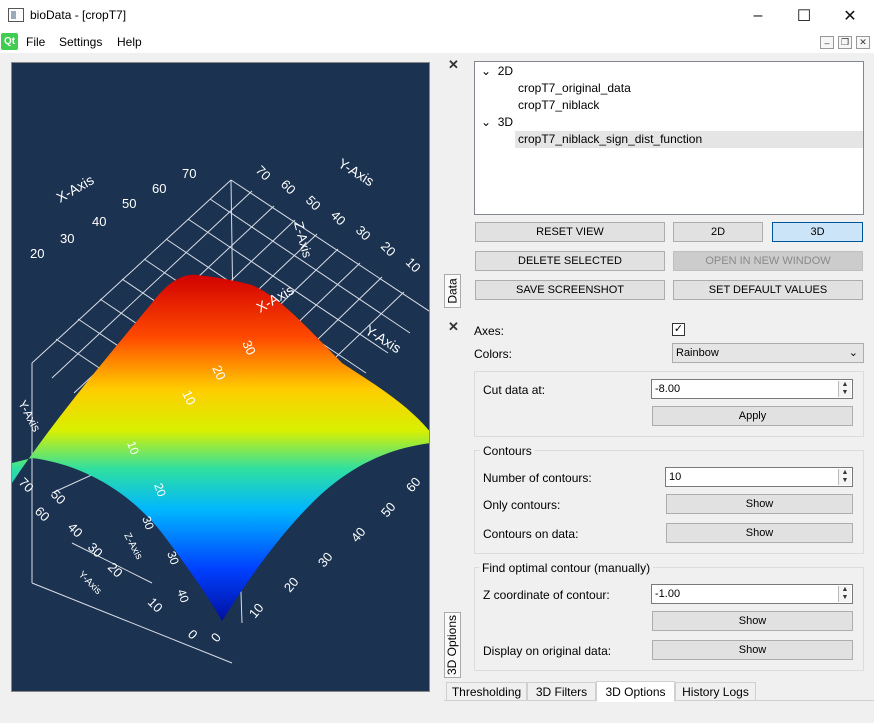 This screenshot has width=874, height=723. What do you see at coordinates (697, 353) in the screenshot?
I see `colors-value: Rainbow` at bounding box center [697, 353].